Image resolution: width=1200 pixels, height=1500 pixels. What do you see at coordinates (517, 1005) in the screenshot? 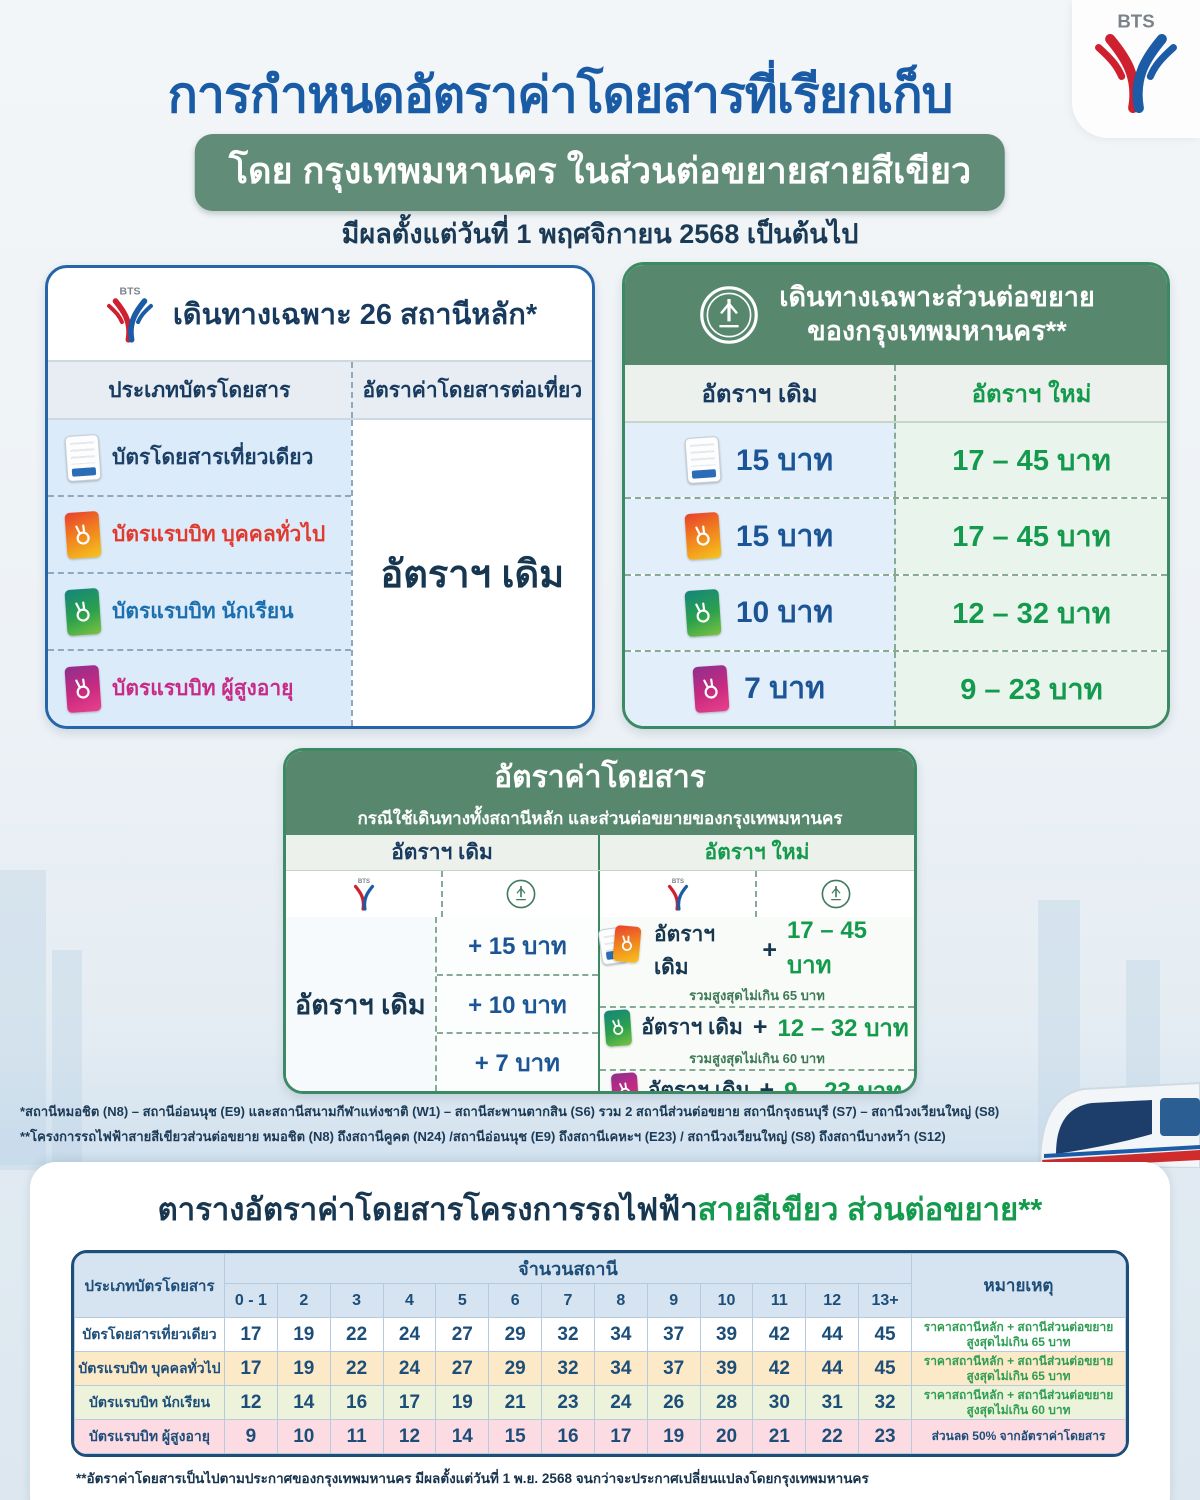
I see `add-fare: + 10 บาท` at bounding box center [517, 1005].